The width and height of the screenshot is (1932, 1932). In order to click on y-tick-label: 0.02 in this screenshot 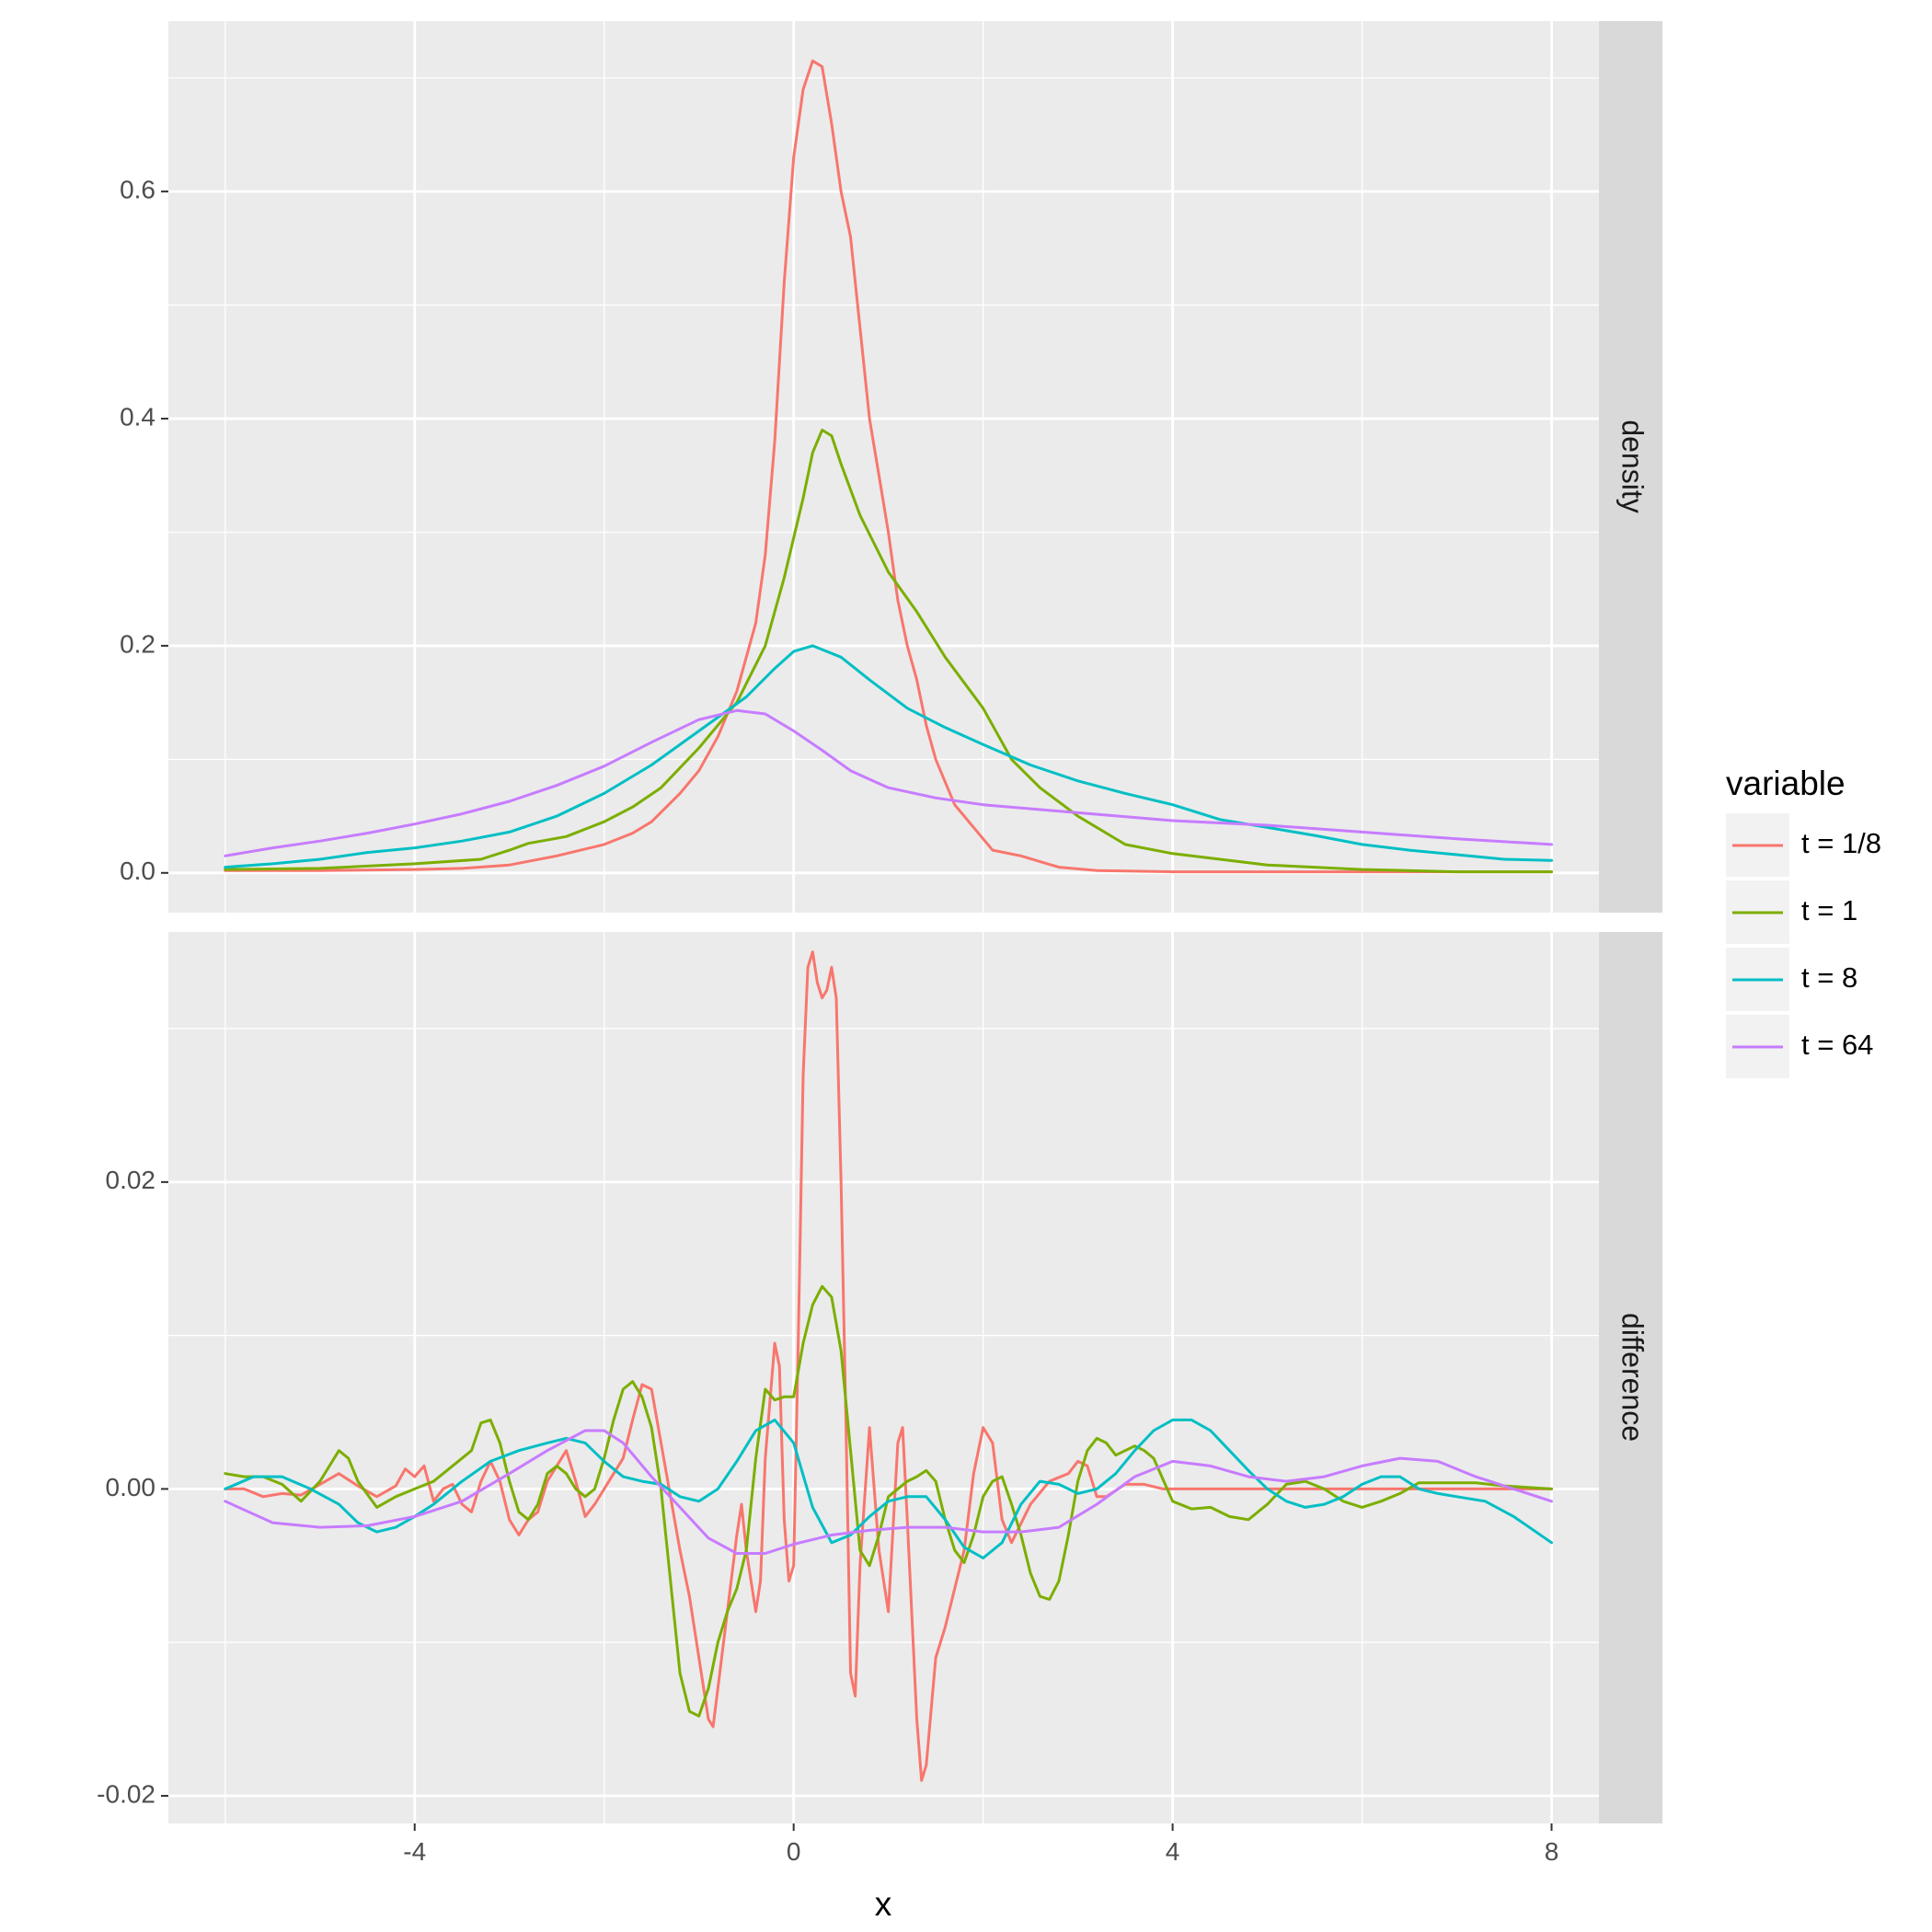, I will do `click(131, 1180)`.